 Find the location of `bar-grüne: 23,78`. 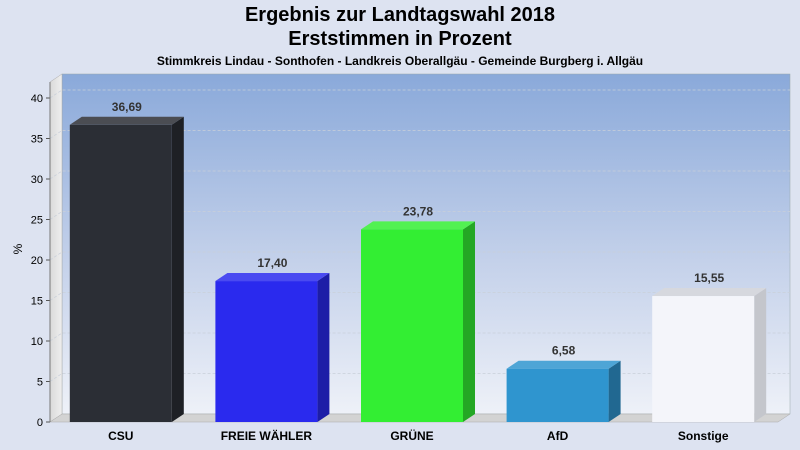

bar-grüne: 23,78 is located at coordinates (418, 313).